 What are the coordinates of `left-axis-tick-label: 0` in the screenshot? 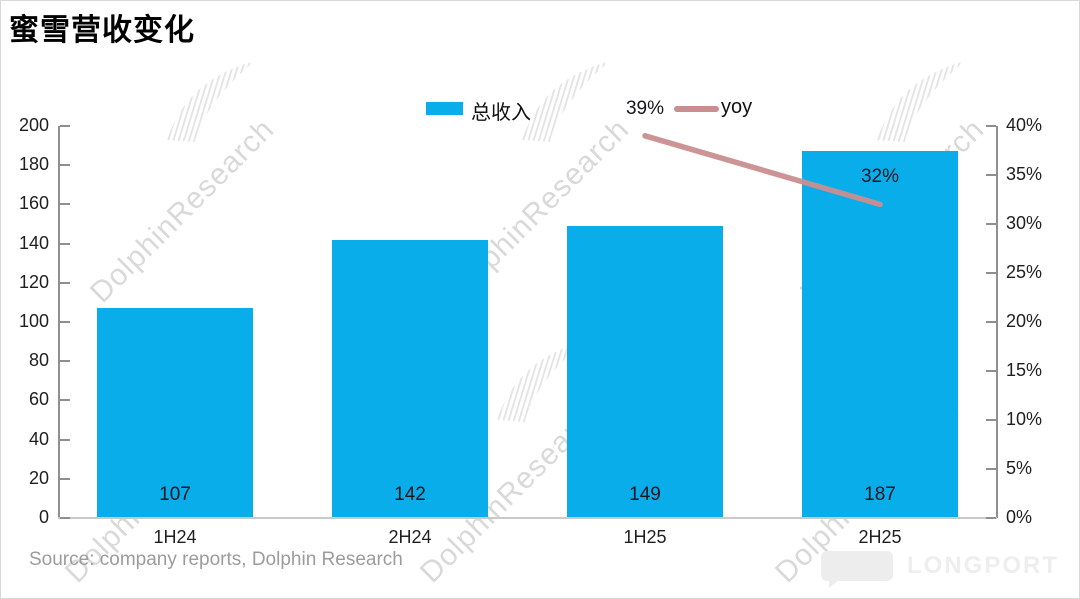 It's located at (43, 517).